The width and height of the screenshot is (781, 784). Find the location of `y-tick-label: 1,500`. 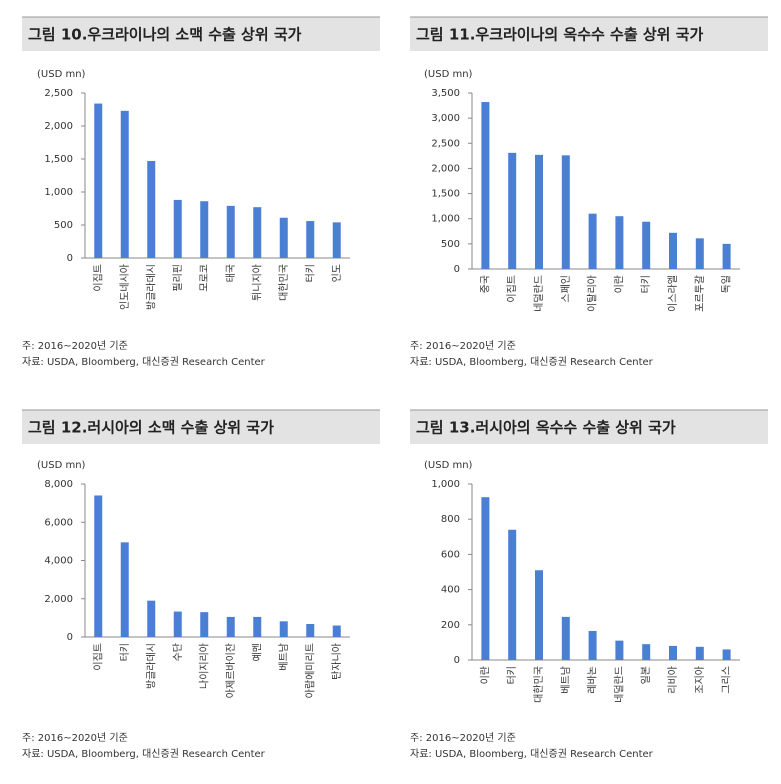

y-tick-label: 1,500 is located at coordinates (445, 194).